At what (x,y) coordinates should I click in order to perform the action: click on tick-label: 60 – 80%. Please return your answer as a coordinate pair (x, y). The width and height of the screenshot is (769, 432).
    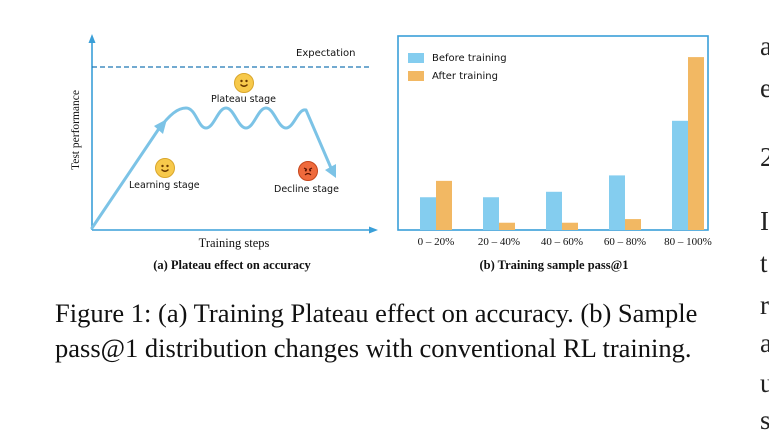
    Looking at the image, I should click on (625, 242).